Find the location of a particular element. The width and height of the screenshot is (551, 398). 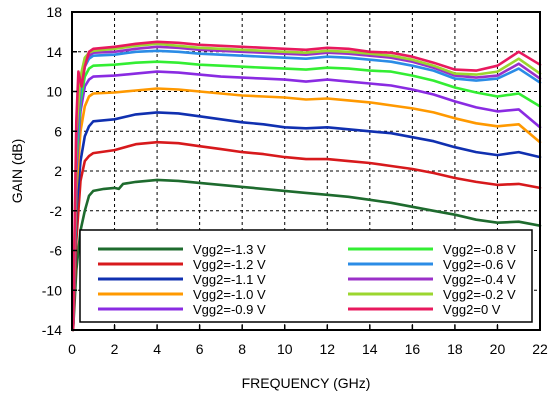

x-tick-label: 4 is located at coordinates (157, 349).